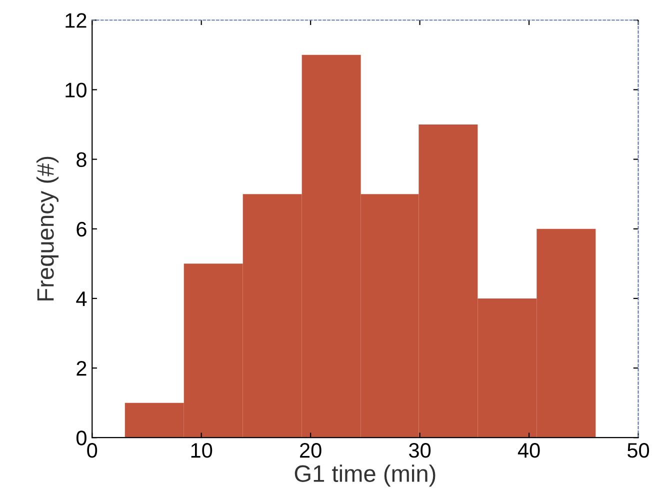  I want to click on x-tick-label: 0, so click(92, 450).